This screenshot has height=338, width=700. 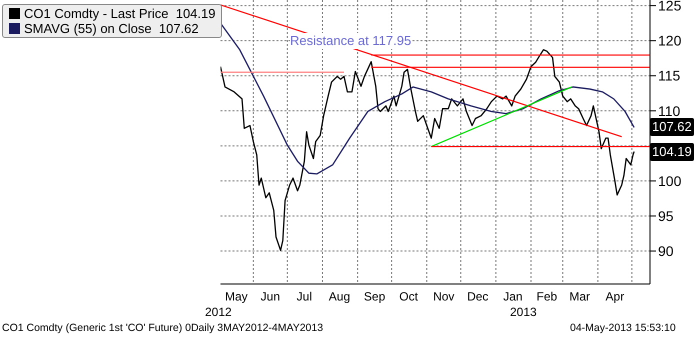 I want to click on x-tick-label: Oct, so click(x=409, y=297).